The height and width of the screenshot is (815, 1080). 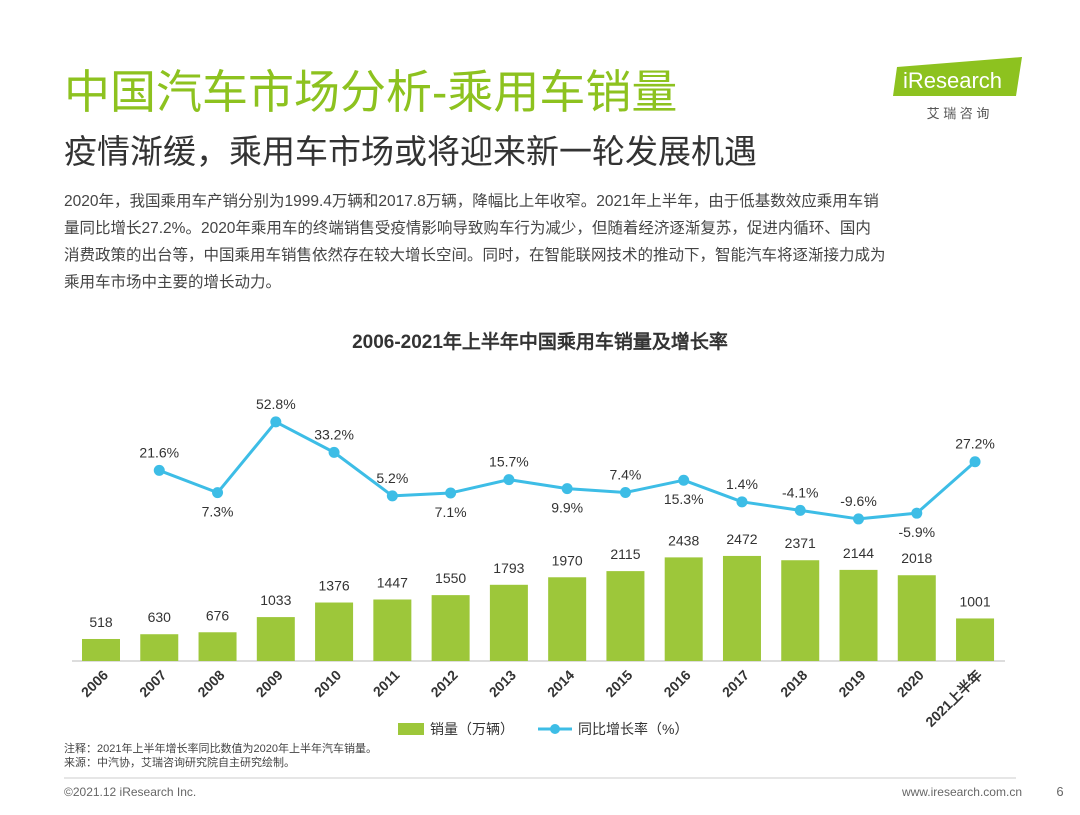 What do you see at coordinates (953, 698) in the screenshot?
I see `x-tick-label: 2021上半年` at bounding box center [953, 698].